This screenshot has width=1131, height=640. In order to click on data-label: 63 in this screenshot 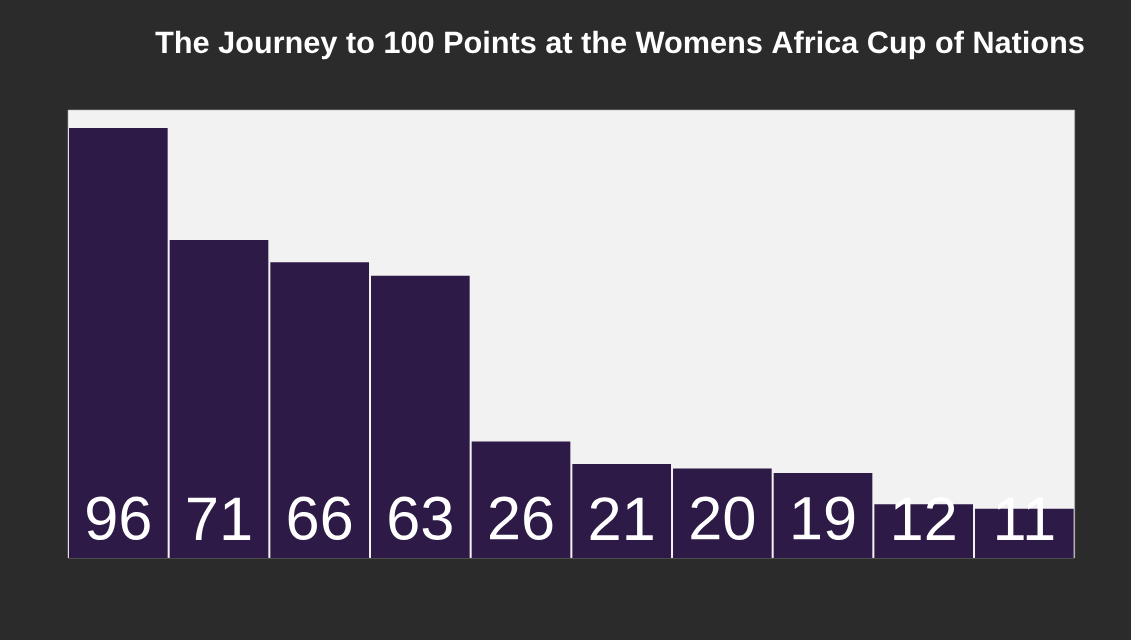, I will do `click(420, 518)`.